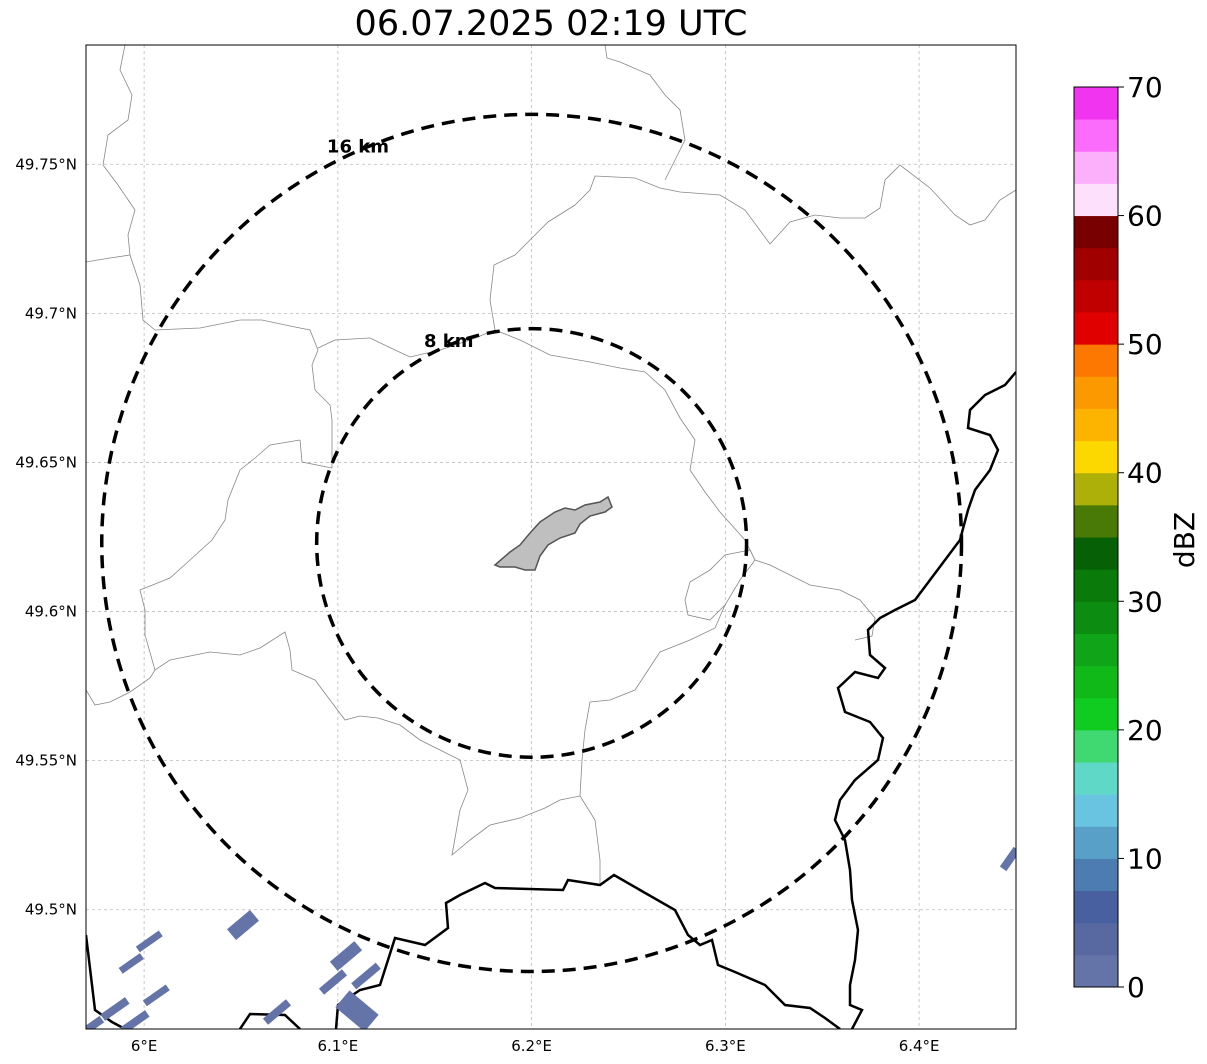  Describe the element at coordinates (725, 1046) in the screenshot. I see `x-tick-label: 6.3°E` at that location.